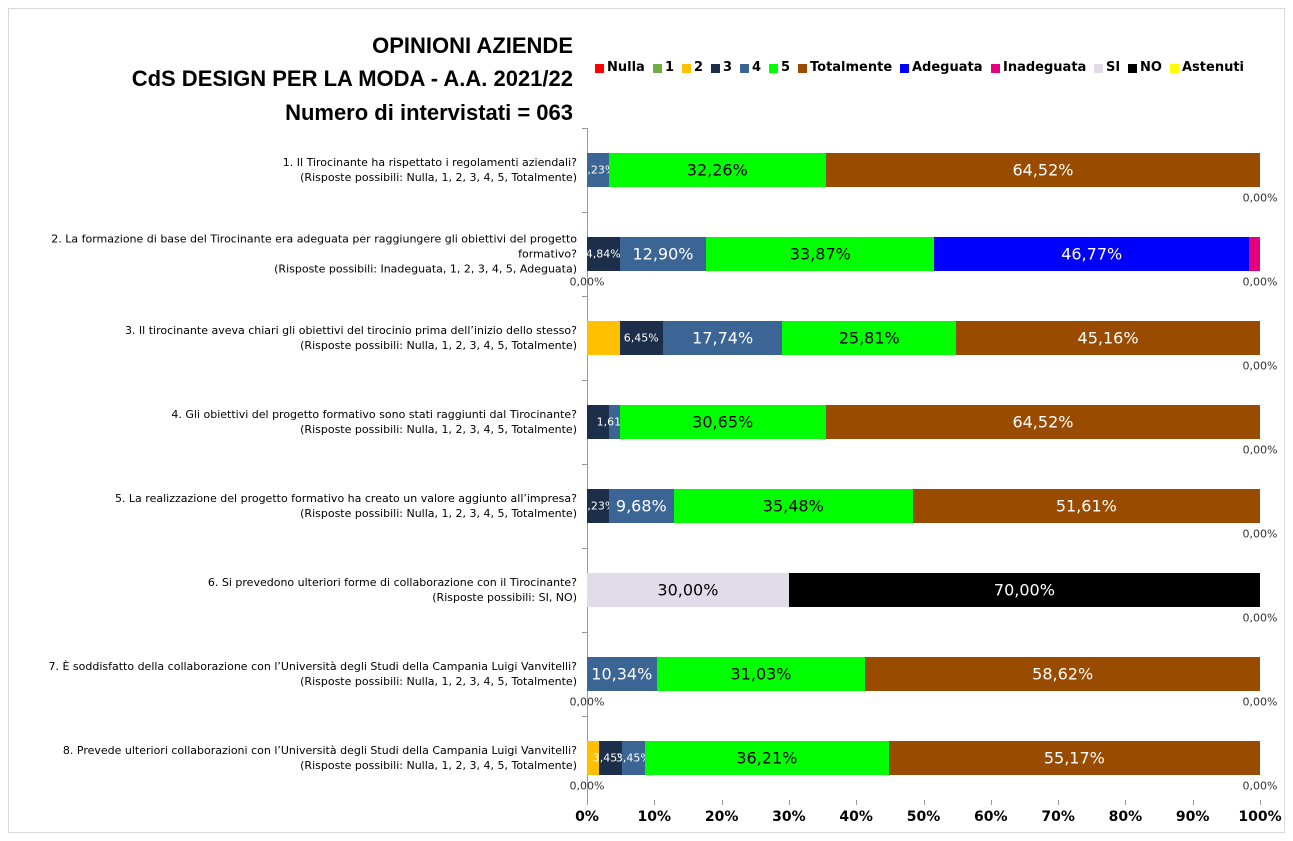 The width and height of the screenshot is (1293, 841). What do you see at coordinates (603, 254) in the screenshot?
I see `data-label: 4,84%` at bounding box center [603, 254].